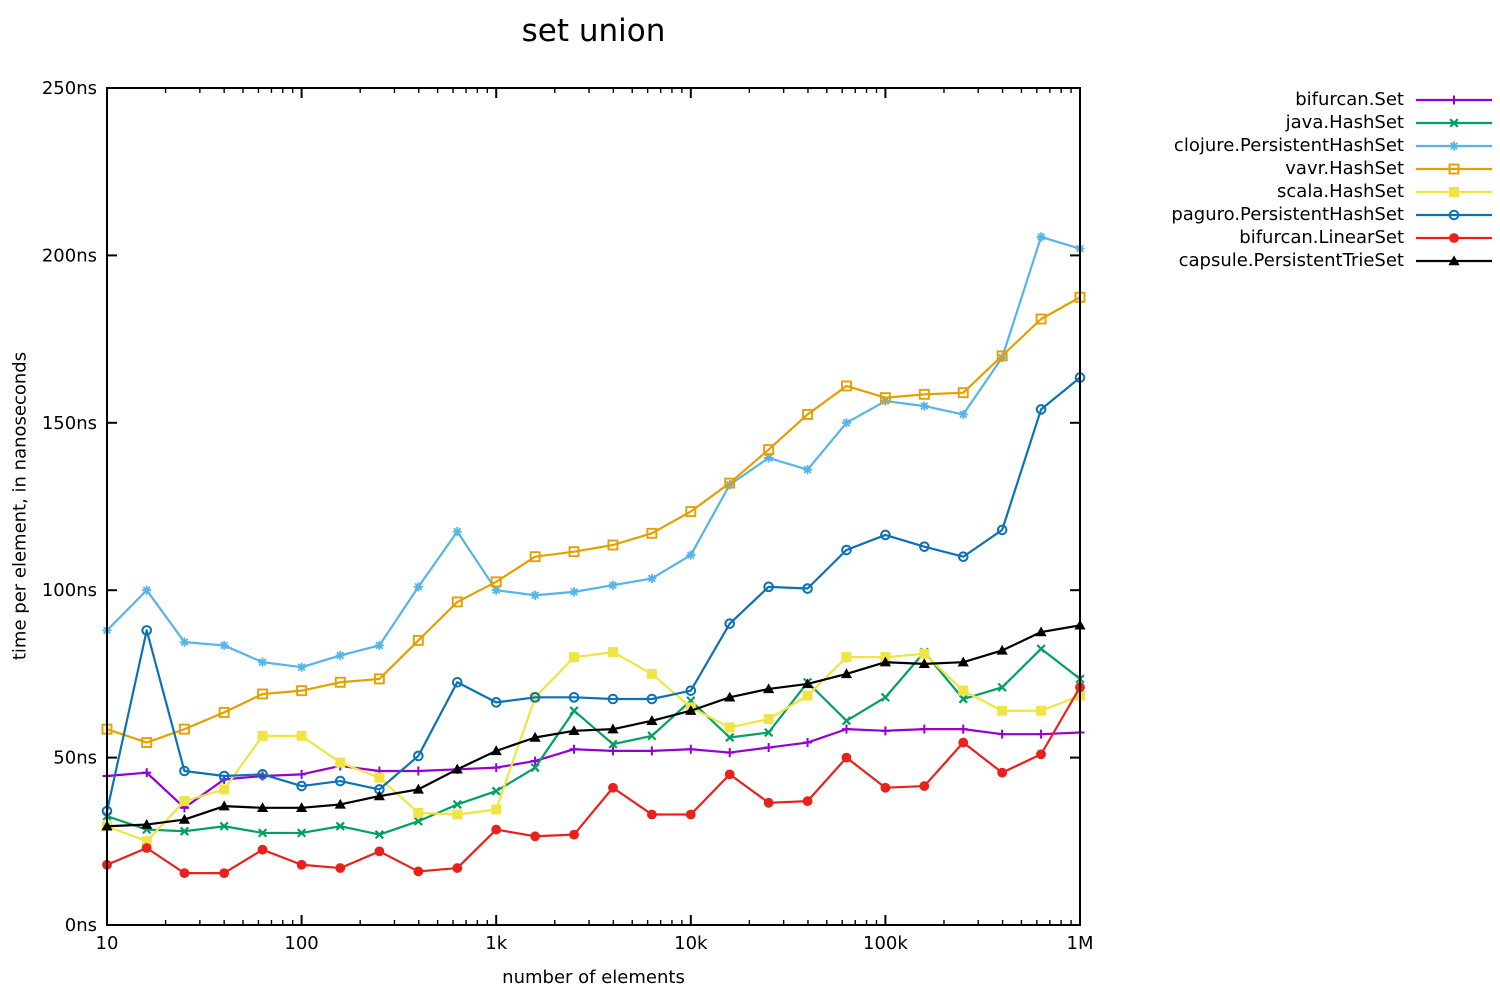 The image size is (1500, 1000). What do you see at coordinates (1288, 145) in the screenshot?
I see `legend-label: clojure.PersistentHashSet` at bounding box center [1288, 145].